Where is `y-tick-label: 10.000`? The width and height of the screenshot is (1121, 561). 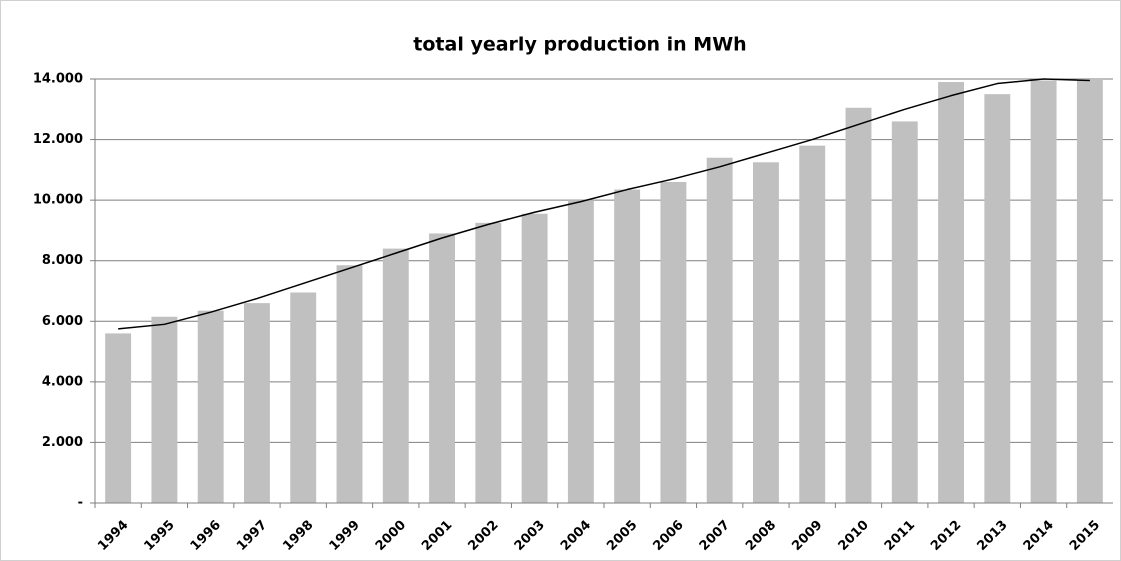
y-tick-label: 10.000 is located at coordinates (58, 200).